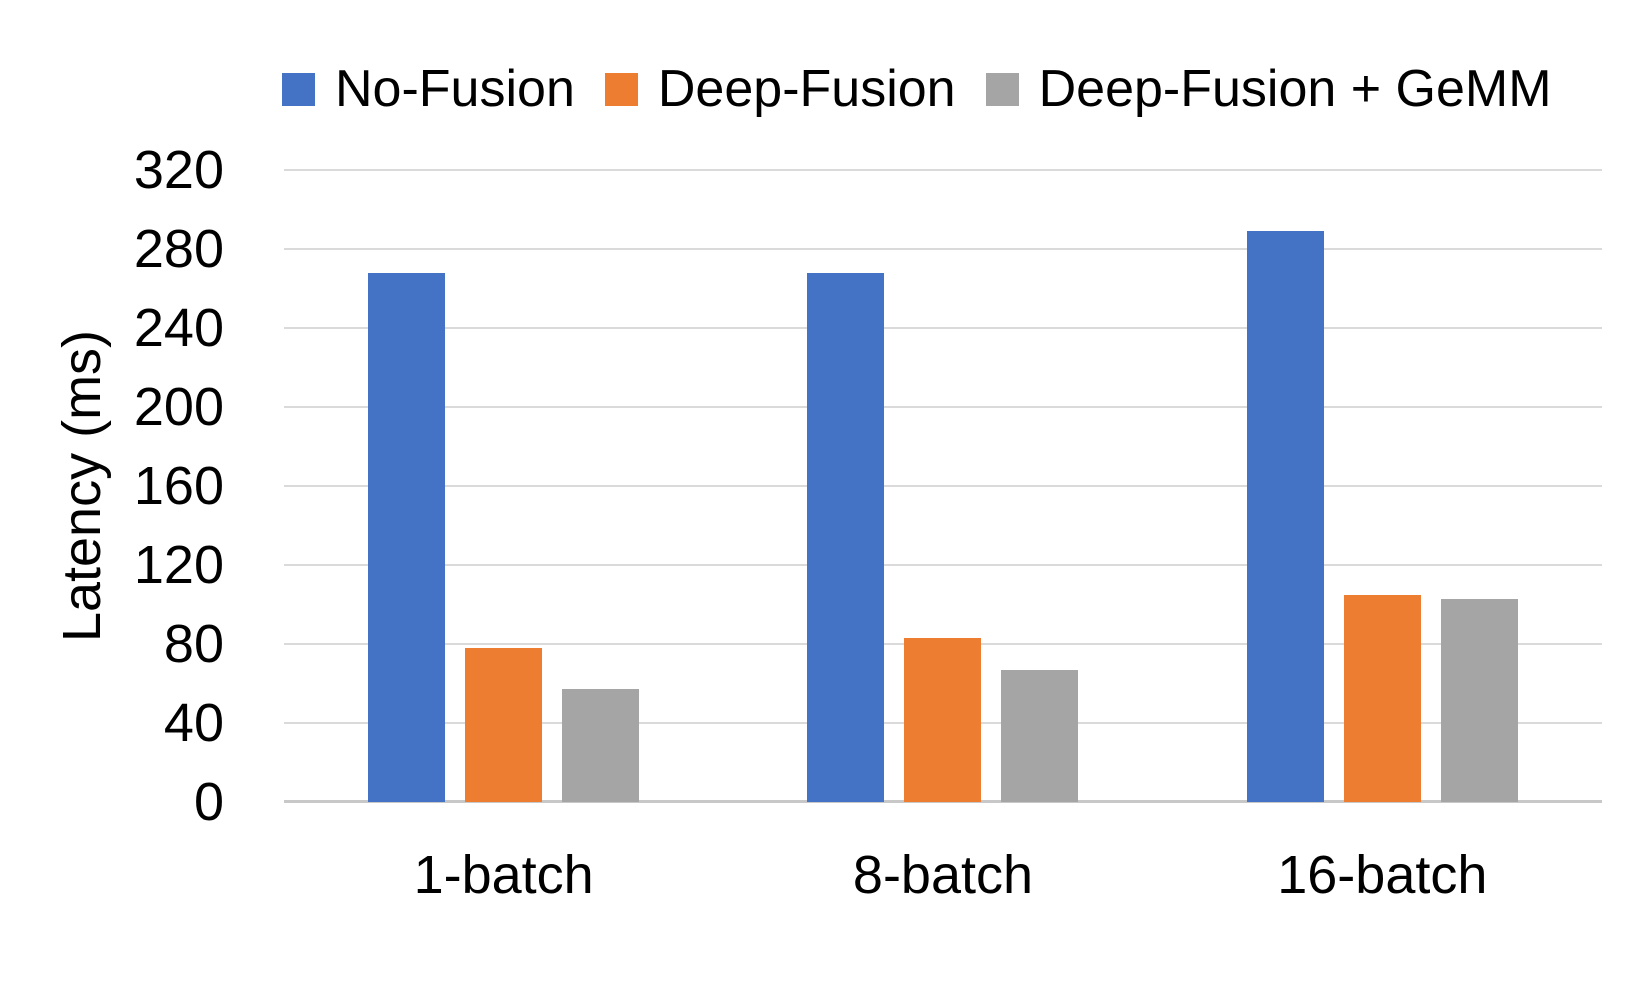 Image resolution: width=1650 pixels, height=990 pixels. I want to click on legend-item-deep-fusion: Deep-Fusion, so click(780, 89).